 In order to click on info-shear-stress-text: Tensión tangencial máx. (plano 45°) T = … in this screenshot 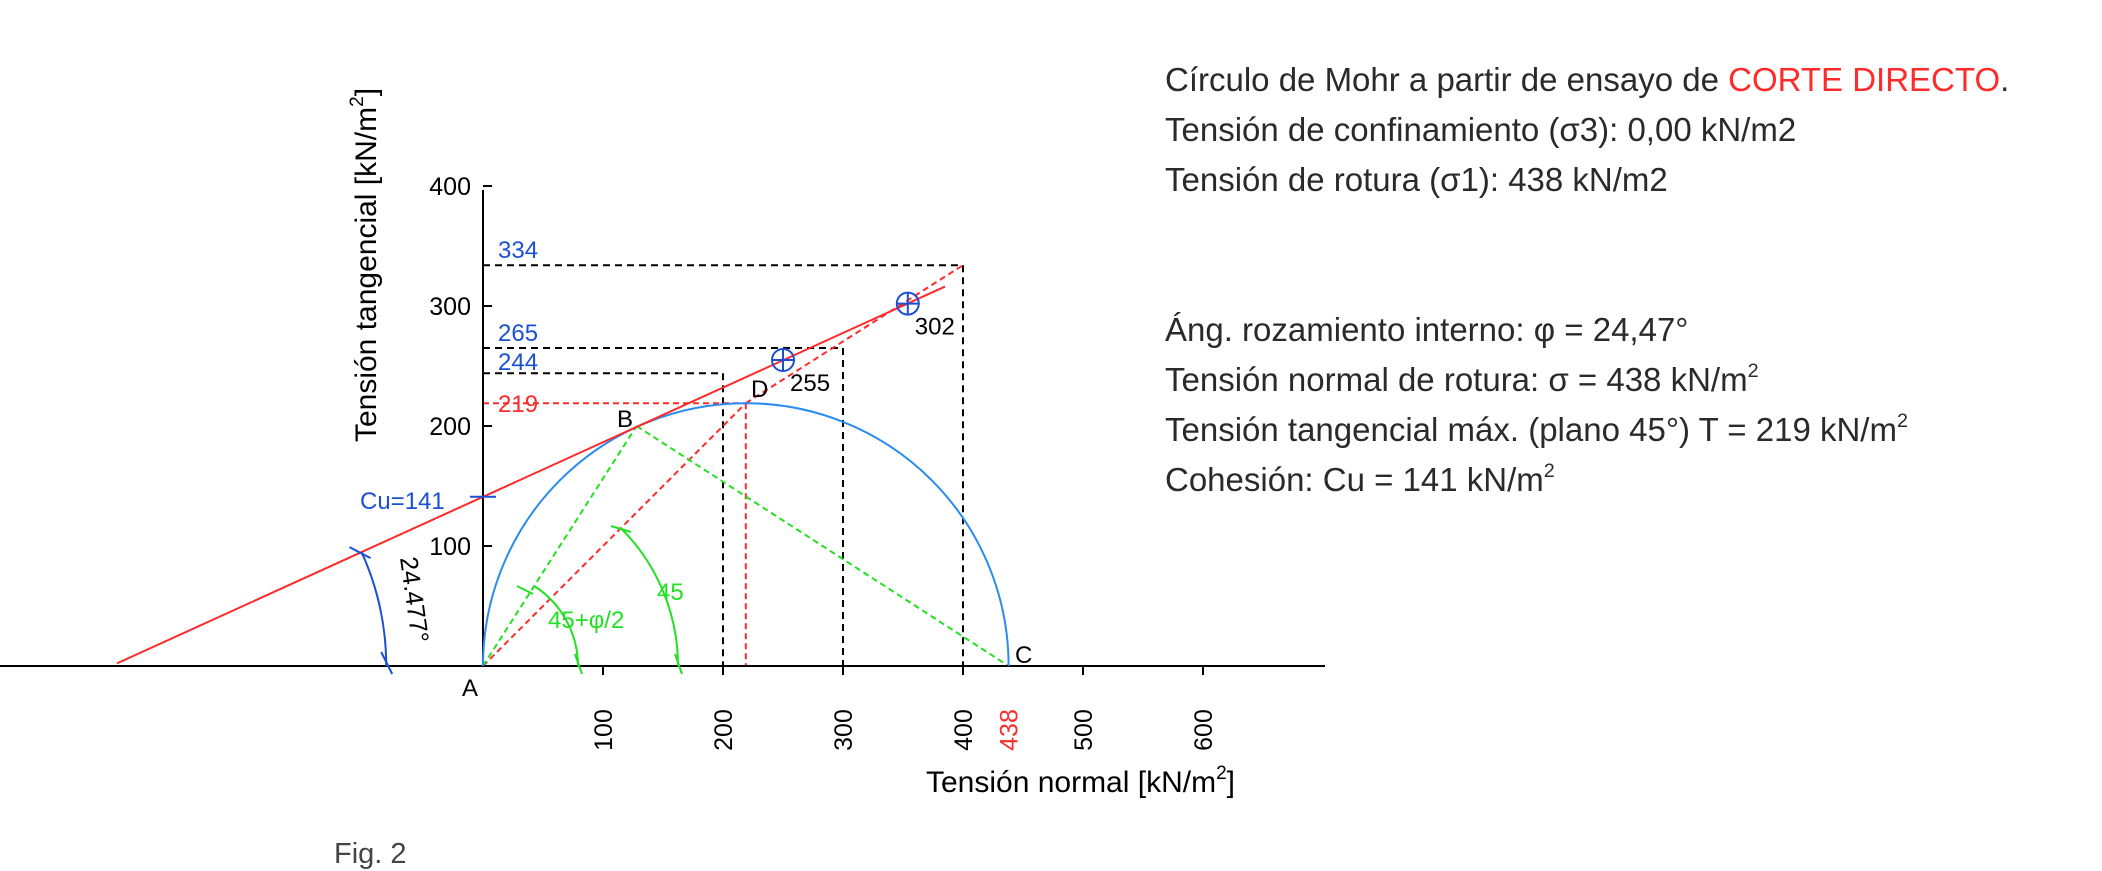, I will do `click(1531, 429)`.